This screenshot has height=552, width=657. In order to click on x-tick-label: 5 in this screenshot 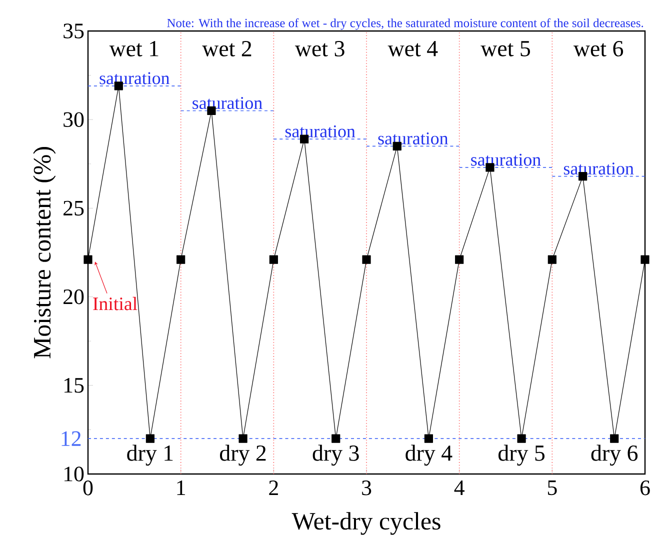, I will do `click(552, 488)`.